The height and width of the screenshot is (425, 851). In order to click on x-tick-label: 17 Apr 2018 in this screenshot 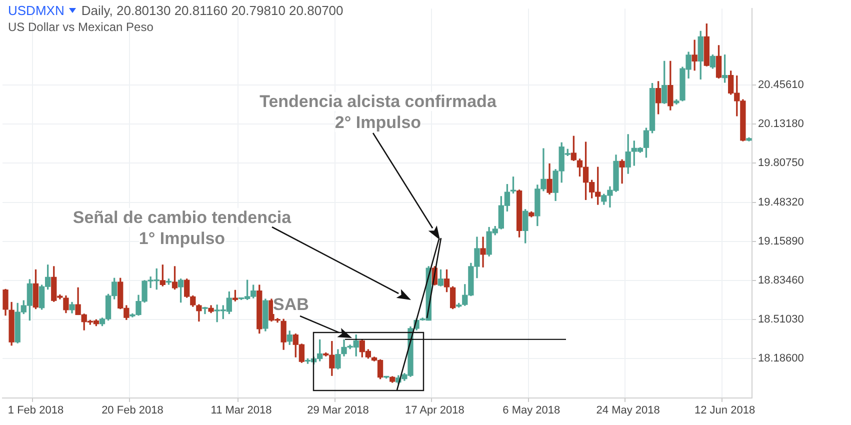, I will do `click(434, 410)`.